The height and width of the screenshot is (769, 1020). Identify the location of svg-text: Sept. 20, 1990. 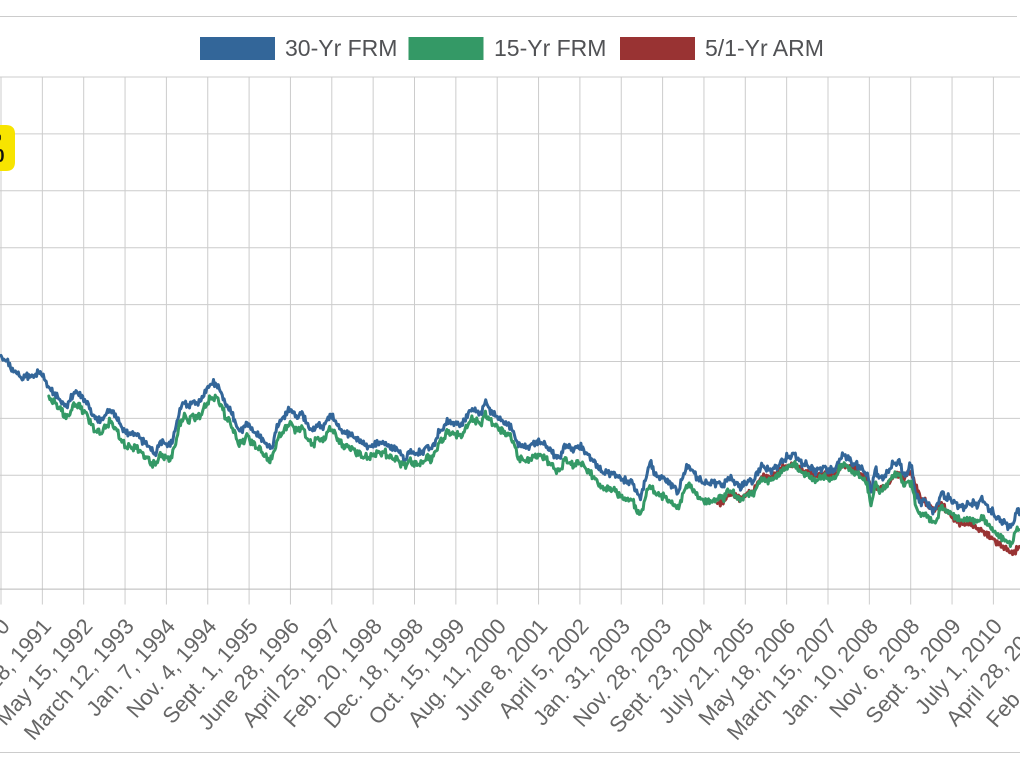
(1, 138).